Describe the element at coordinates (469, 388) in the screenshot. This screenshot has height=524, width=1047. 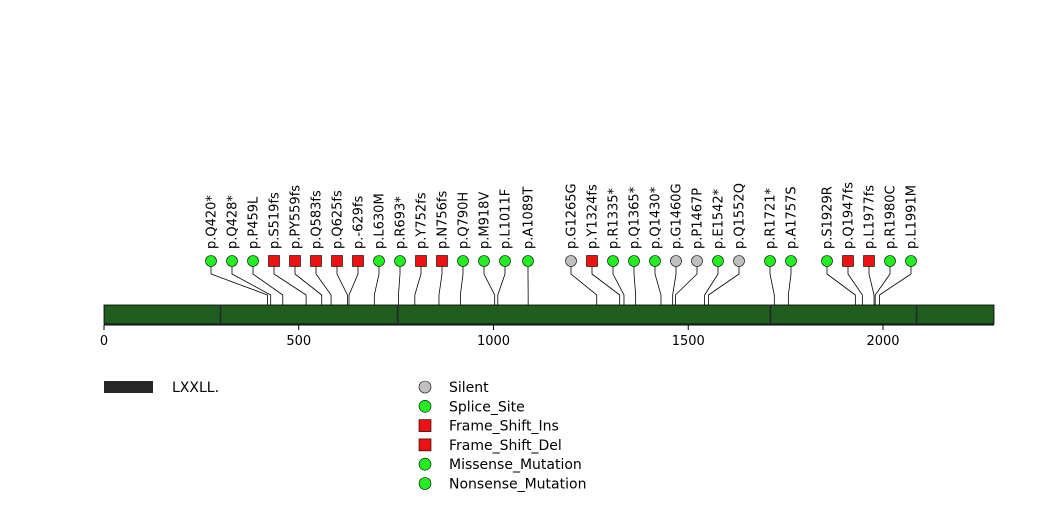
I see `legend-label: Silent` at that location.